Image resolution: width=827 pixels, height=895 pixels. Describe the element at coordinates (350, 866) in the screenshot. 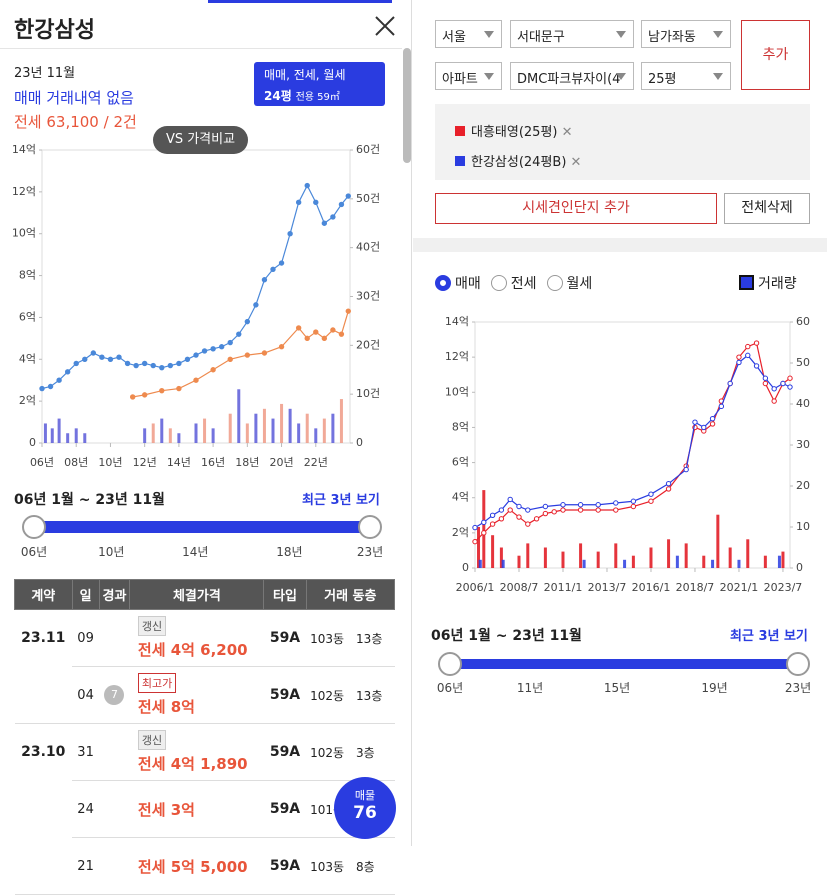

I see `location: 103동 8층` at that location.